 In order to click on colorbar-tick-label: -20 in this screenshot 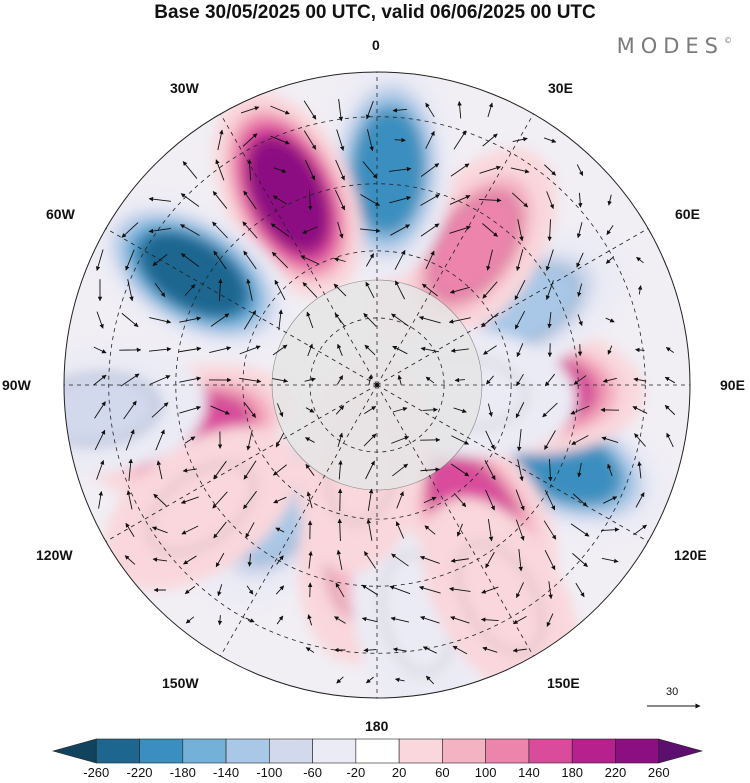, I will do `click(356, 772)`.